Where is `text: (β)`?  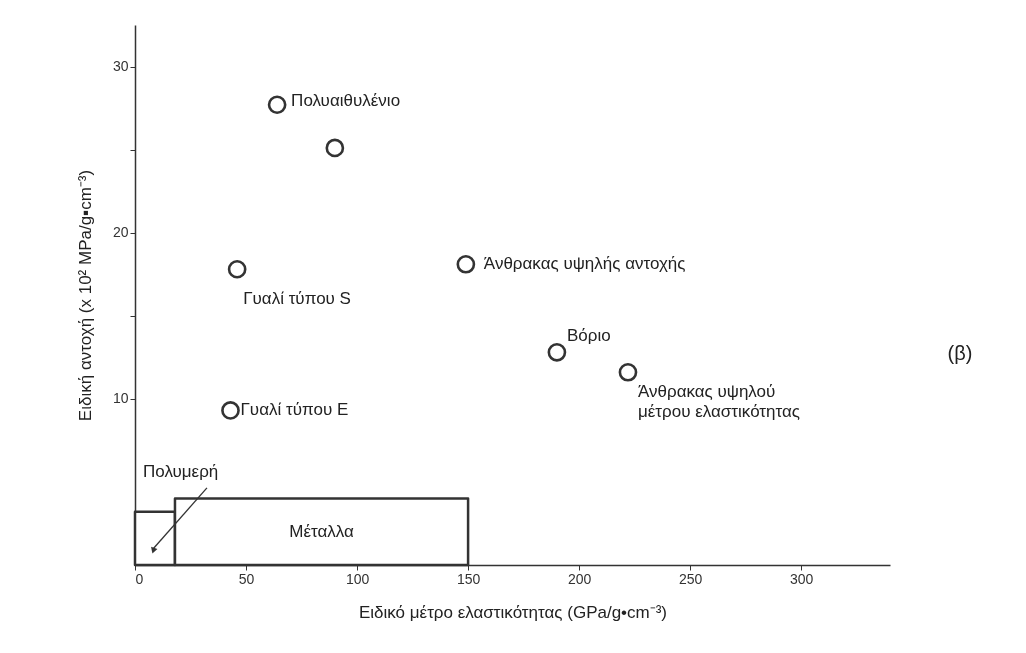
text: (β) is located at coordinates (960, 353).